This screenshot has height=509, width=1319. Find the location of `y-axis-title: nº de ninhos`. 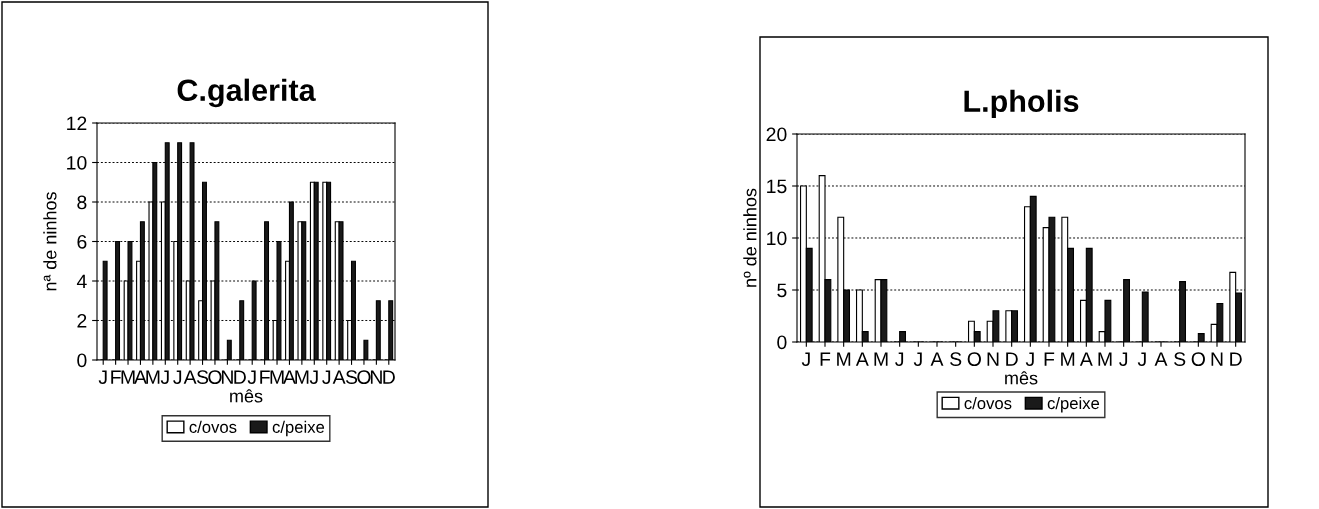

y-axis-title: nº de ninhos is located at coordinates (750, 237).